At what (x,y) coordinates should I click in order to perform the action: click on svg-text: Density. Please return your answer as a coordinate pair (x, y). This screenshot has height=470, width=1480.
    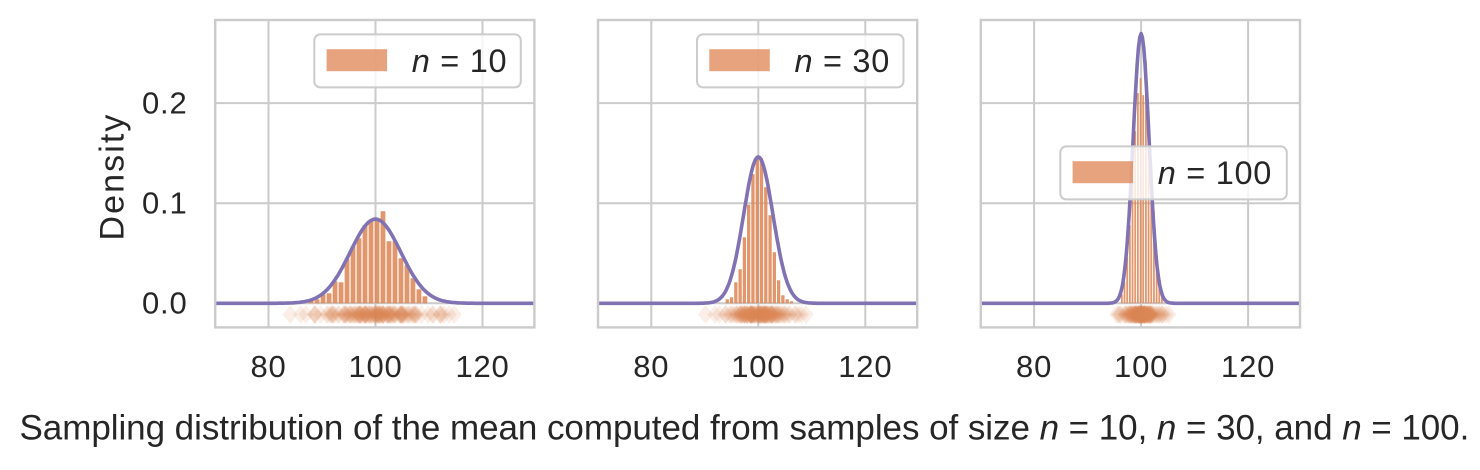
    Looking at the image, I should click on (113, 176).